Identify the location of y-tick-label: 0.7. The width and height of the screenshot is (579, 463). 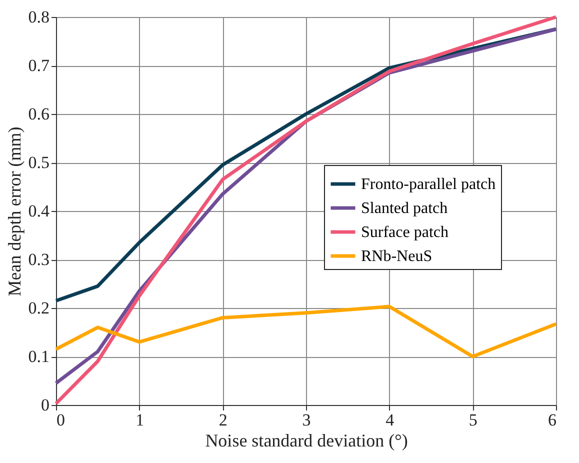
(39, 65).